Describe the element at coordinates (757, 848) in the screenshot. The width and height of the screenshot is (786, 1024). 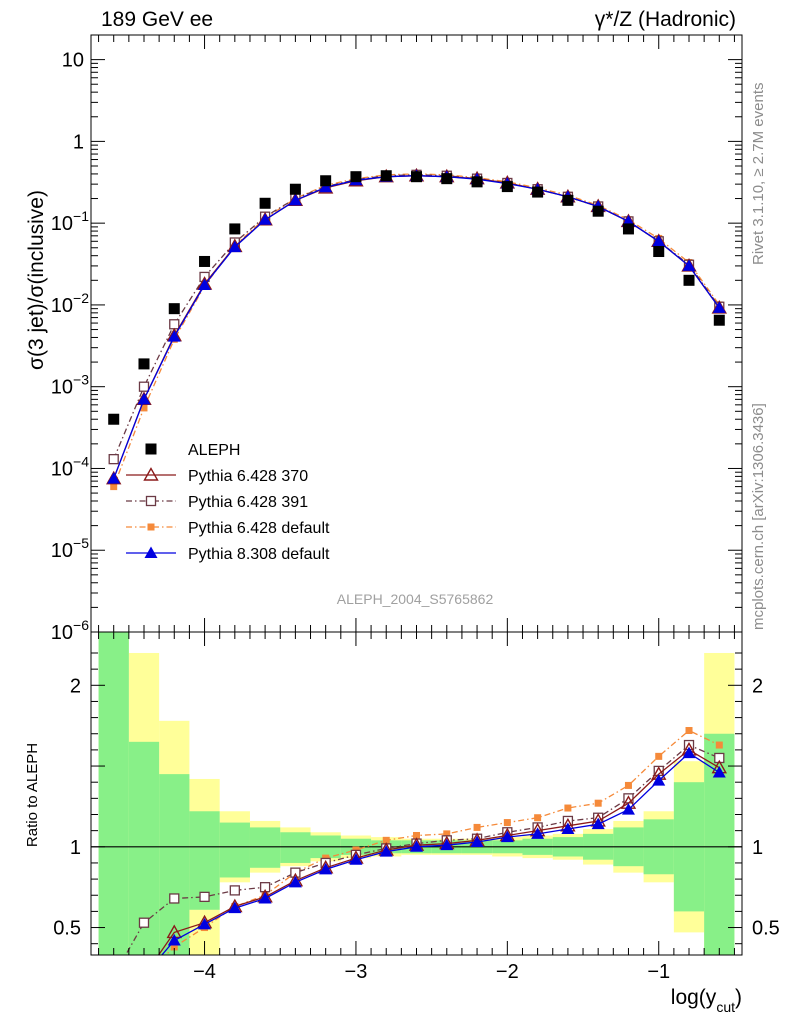
I see `ratio-y-tick-label-right: 1` at that location.